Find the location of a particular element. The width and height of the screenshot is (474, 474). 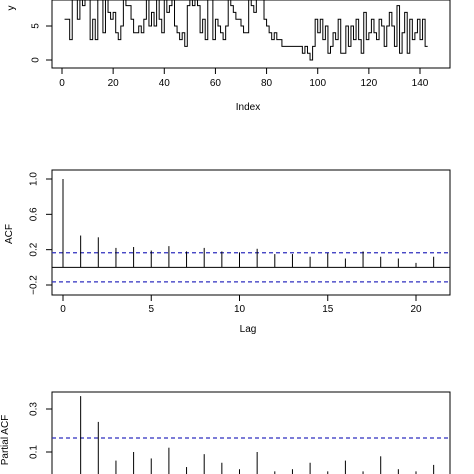

series-y-axis-label: y is located at coordinates (11, 8).